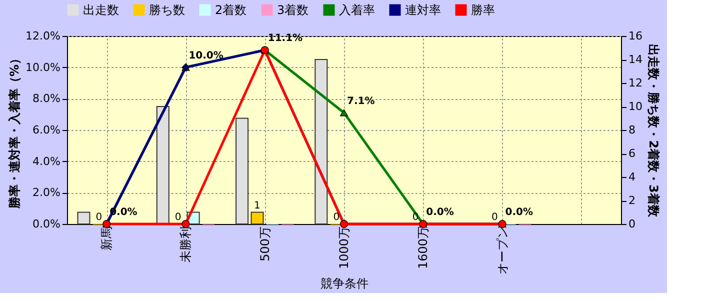 The height and width of the screenshot is (301, 703). Describe the element at coordinates (483, 10) in the screenshot. I see `legend-label: 勝率` at that location.